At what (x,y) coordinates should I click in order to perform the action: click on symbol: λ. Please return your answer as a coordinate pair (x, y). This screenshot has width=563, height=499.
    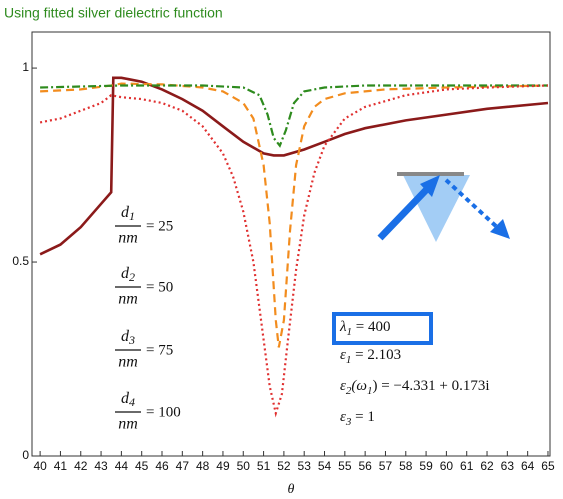
    Looking at the image, I should click on (343, 327).